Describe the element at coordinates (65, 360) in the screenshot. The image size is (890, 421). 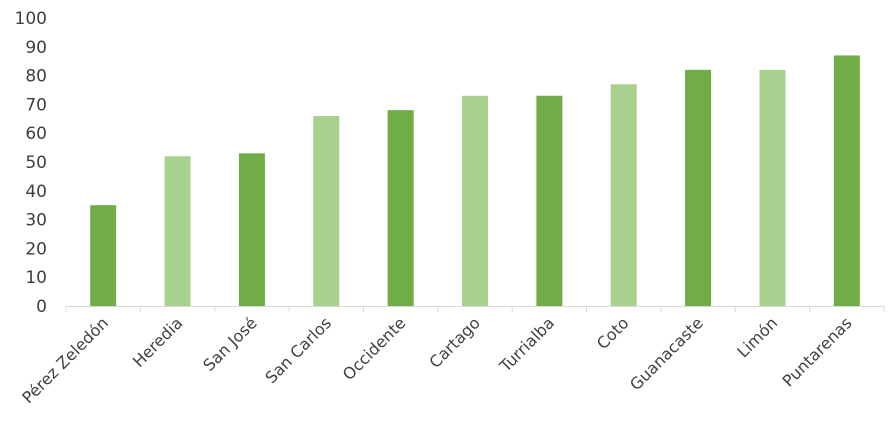
I see `x-category-label: Pérez Zeledón` at that location.